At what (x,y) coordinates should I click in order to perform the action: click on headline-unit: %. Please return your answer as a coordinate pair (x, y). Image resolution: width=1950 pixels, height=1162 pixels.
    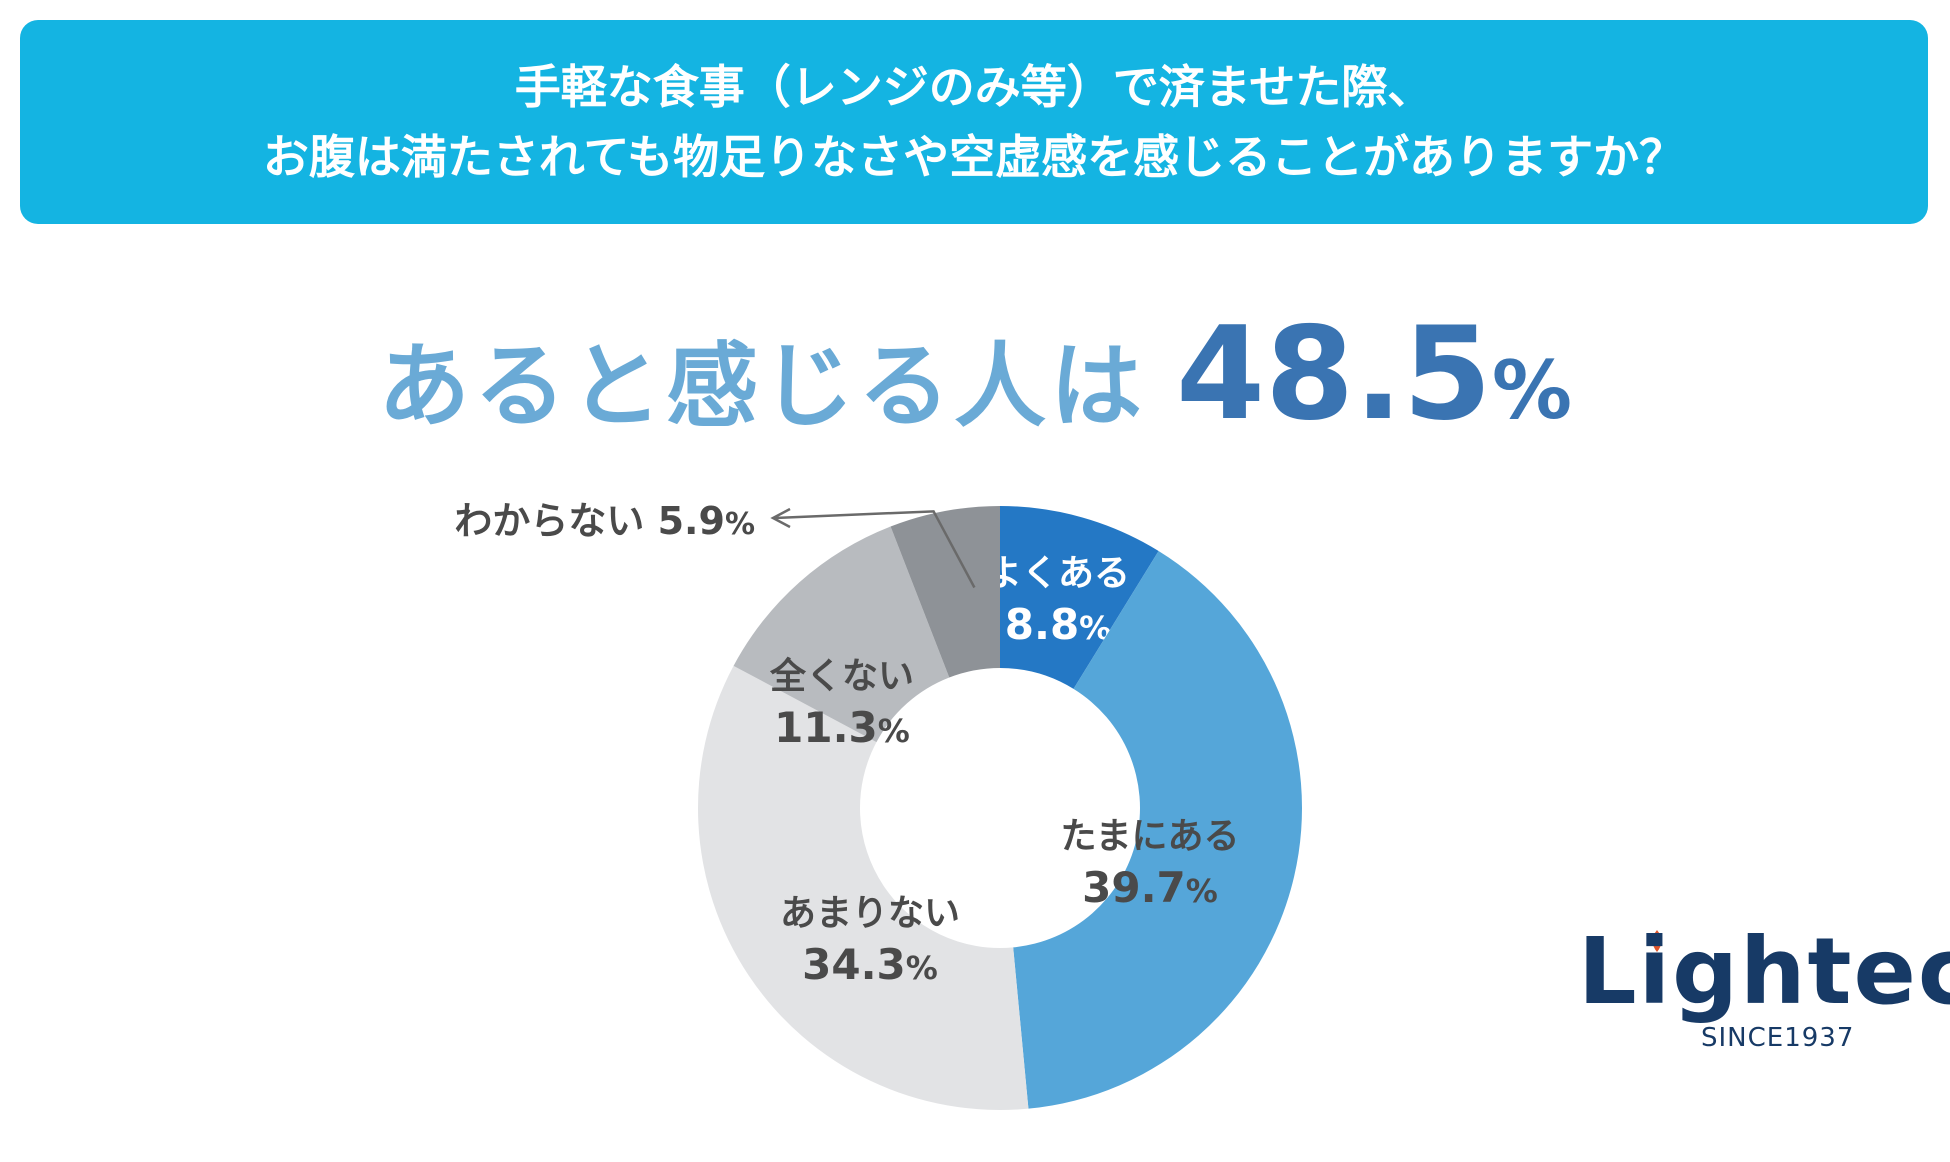
    Looking at the image, I should click on (1531, 390).